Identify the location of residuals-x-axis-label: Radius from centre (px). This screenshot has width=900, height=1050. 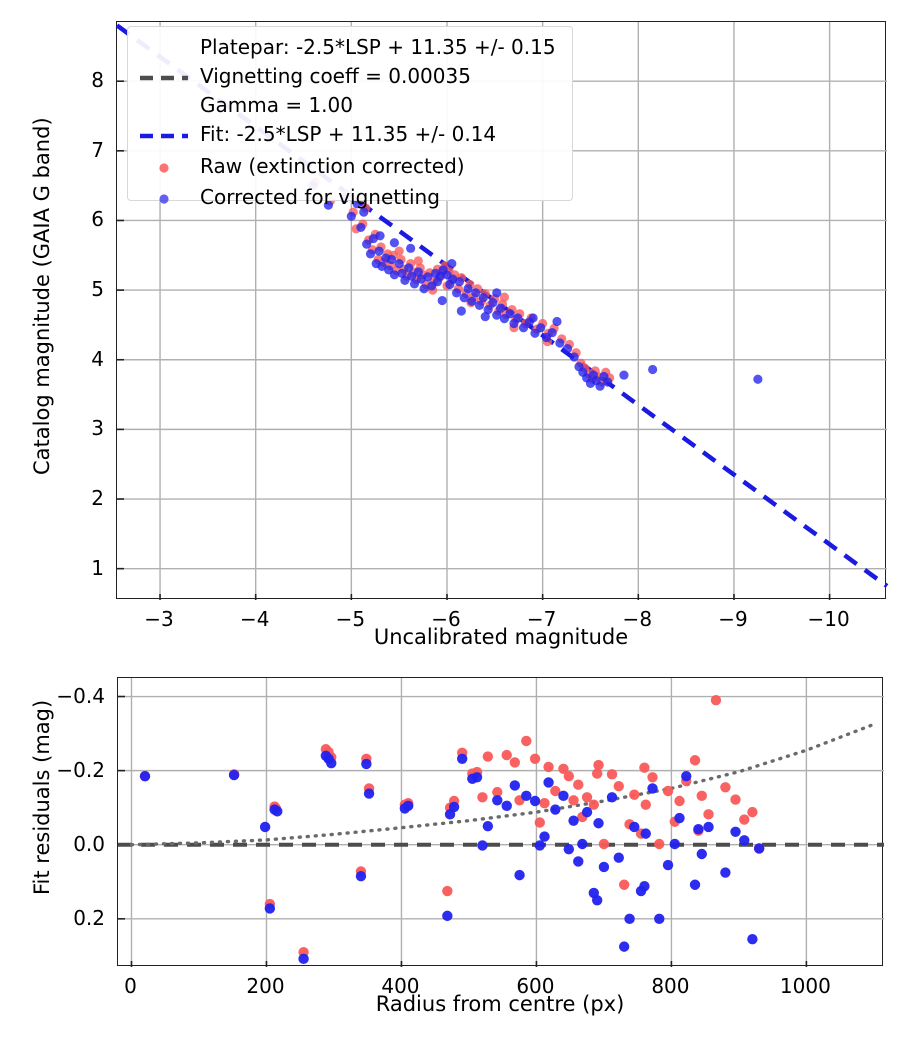
(500, 1004).